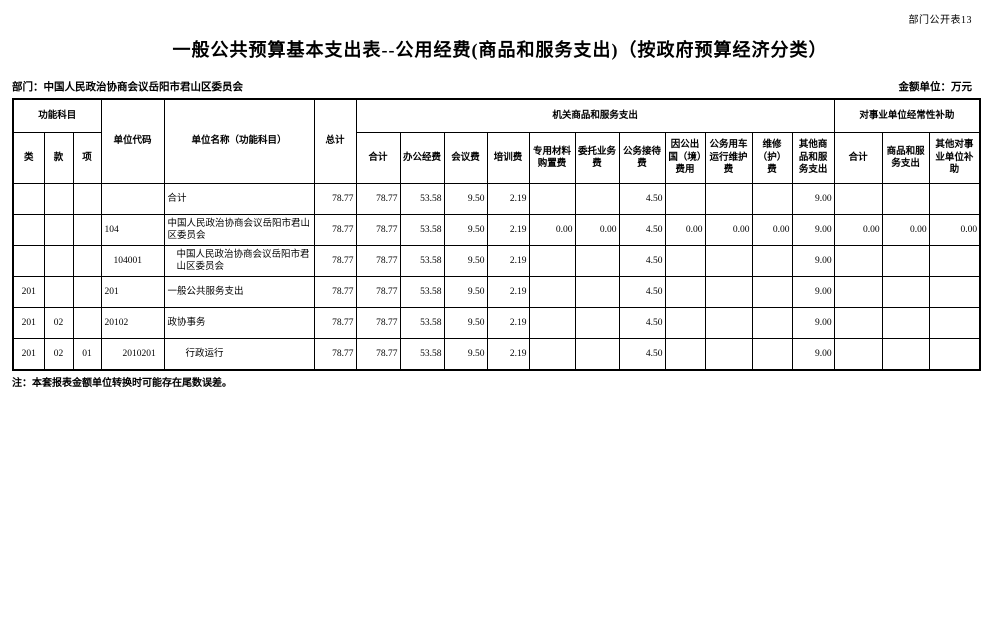 This screenshot has width=1000, height=635. Describe the element at coordinates (813, 158) in the screenshot. I see `header-other-goods-services: 其他商品和服务支出` at that location.